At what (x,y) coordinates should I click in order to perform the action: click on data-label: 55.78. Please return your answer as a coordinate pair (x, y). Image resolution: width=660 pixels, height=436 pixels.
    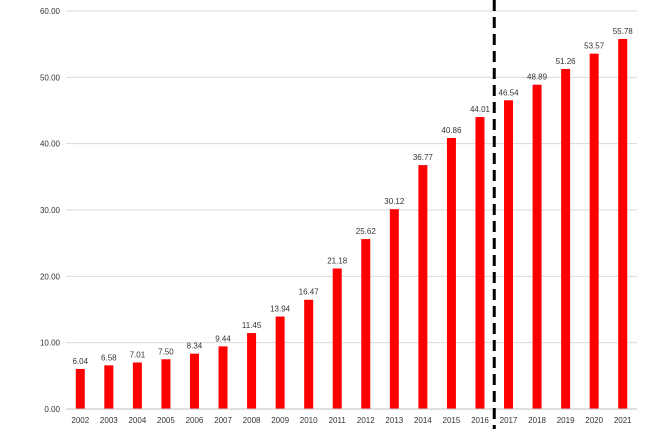
    Looking at the image, I should click on (623, 31).